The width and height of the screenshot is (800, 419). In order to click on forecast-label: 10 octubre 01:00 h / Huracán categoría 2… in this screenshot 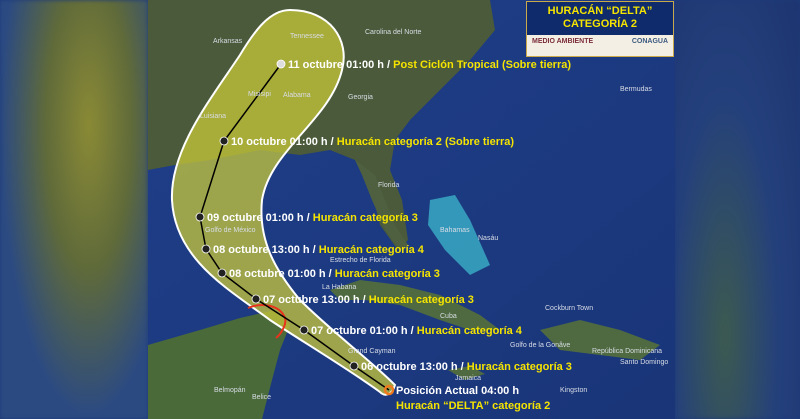, I will do `click(372, 142)`.